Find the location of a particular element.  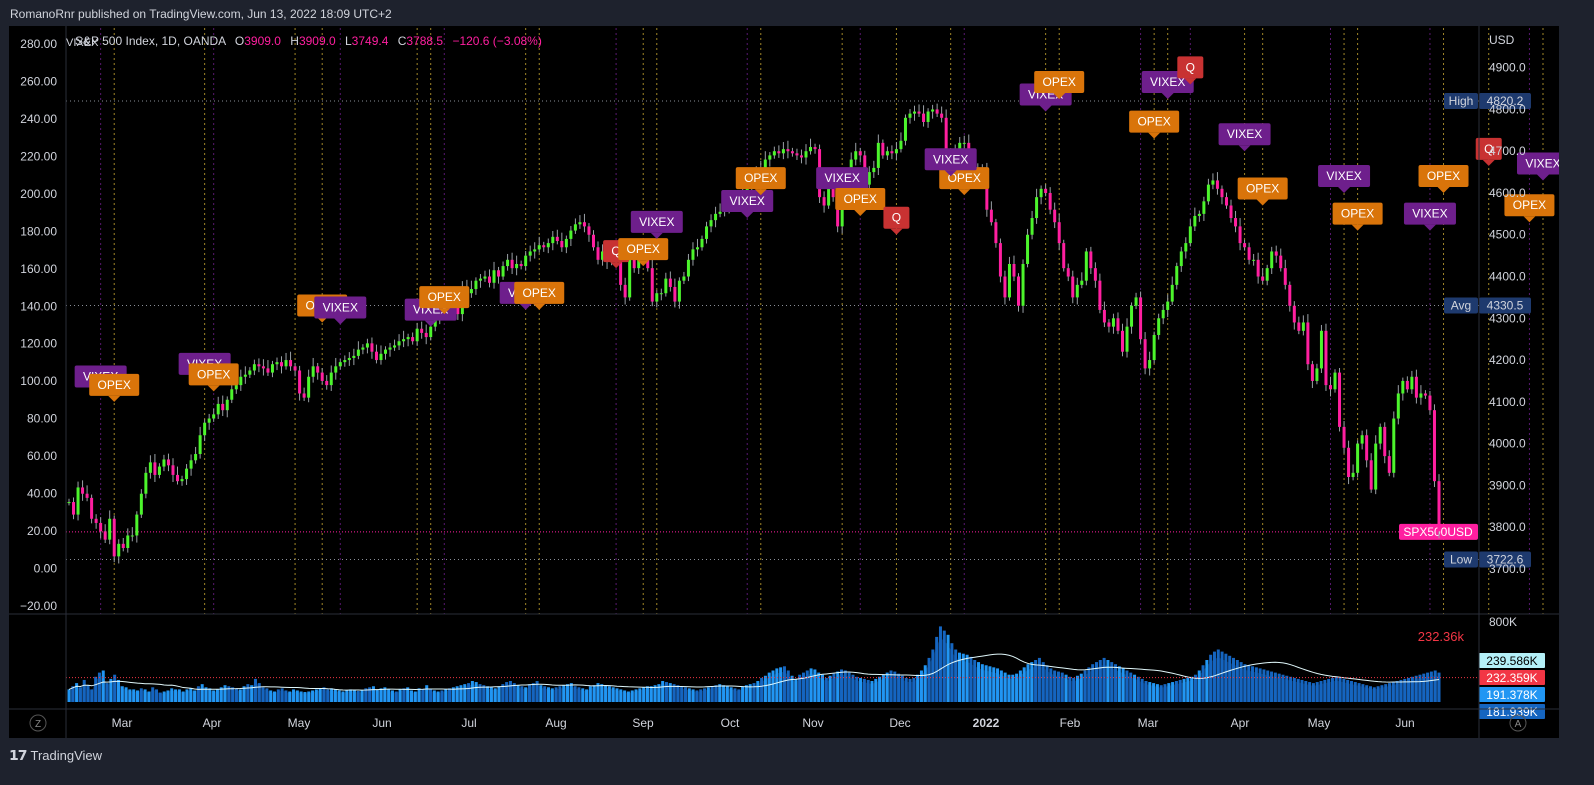

marker-box is located at coordinates (643, 249).